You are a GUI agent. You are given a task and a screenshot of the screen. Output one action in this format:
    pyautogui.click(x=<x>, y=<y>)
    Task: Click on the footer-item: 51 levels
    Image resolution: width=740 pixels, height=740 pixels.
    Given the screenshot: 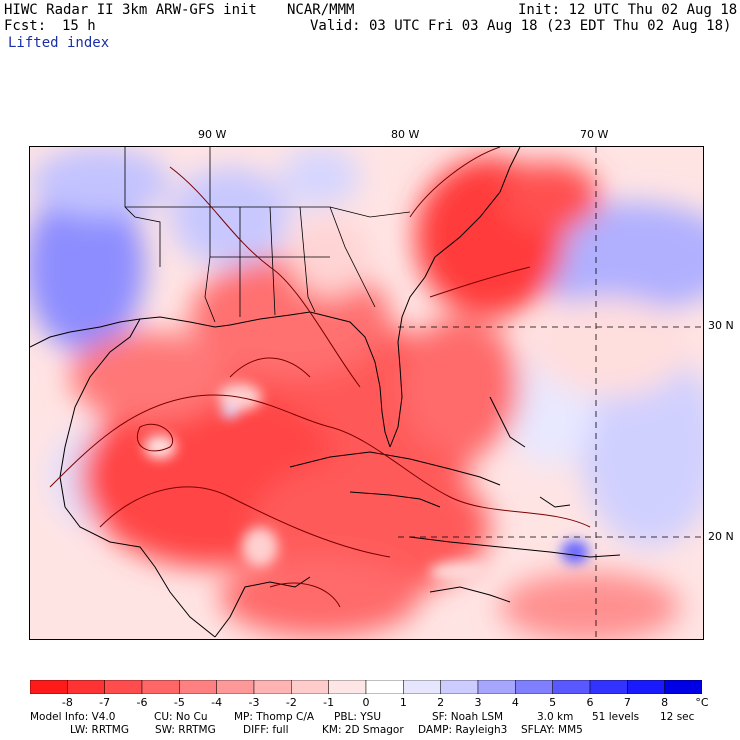 What is the action you would take?
    pyautogui.click(x=616, y=717)
    